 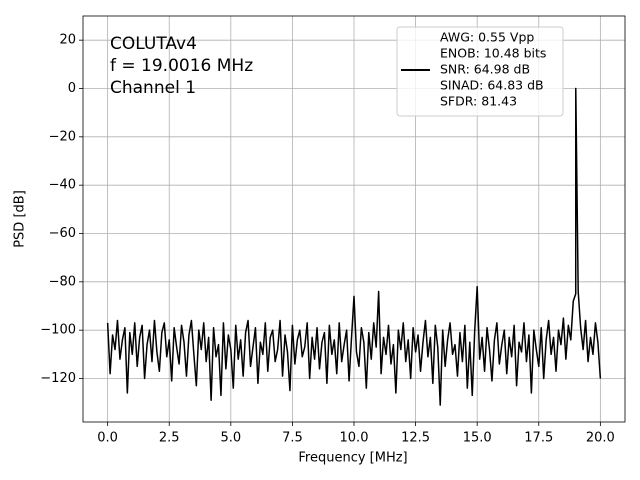 What do you see at coordinates (67, 40) in the screenshot?
I see `y-tick-label: 20` at bounding box center [67, 40].